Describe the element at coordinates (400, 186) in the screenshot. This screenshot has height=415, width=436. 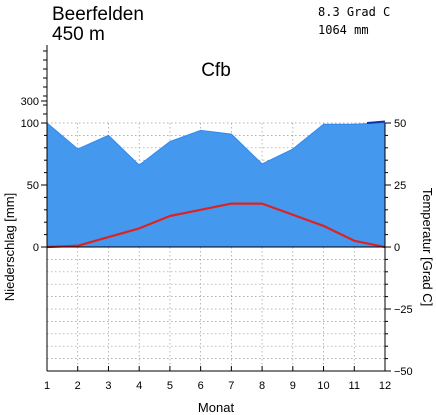
I see `right-tick-label: 25` at that location.